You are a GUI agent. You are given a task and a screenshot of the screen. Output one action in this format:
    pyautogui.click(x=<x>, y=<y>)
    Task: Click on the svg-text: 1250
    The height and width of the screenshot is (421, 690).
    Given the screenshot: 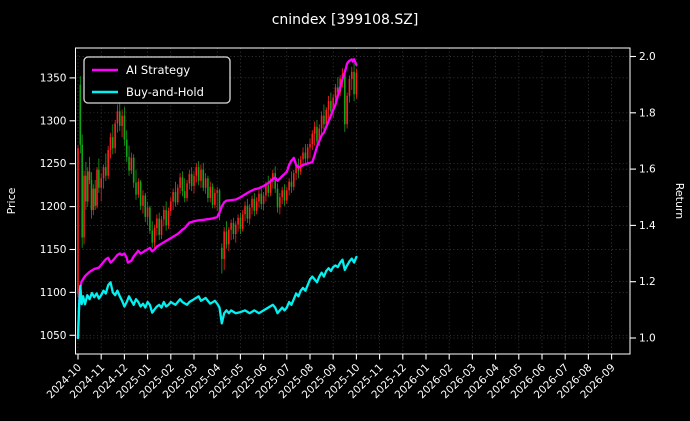 What is the action you would take?
    pyautogui.click(x=53, y=164)
    